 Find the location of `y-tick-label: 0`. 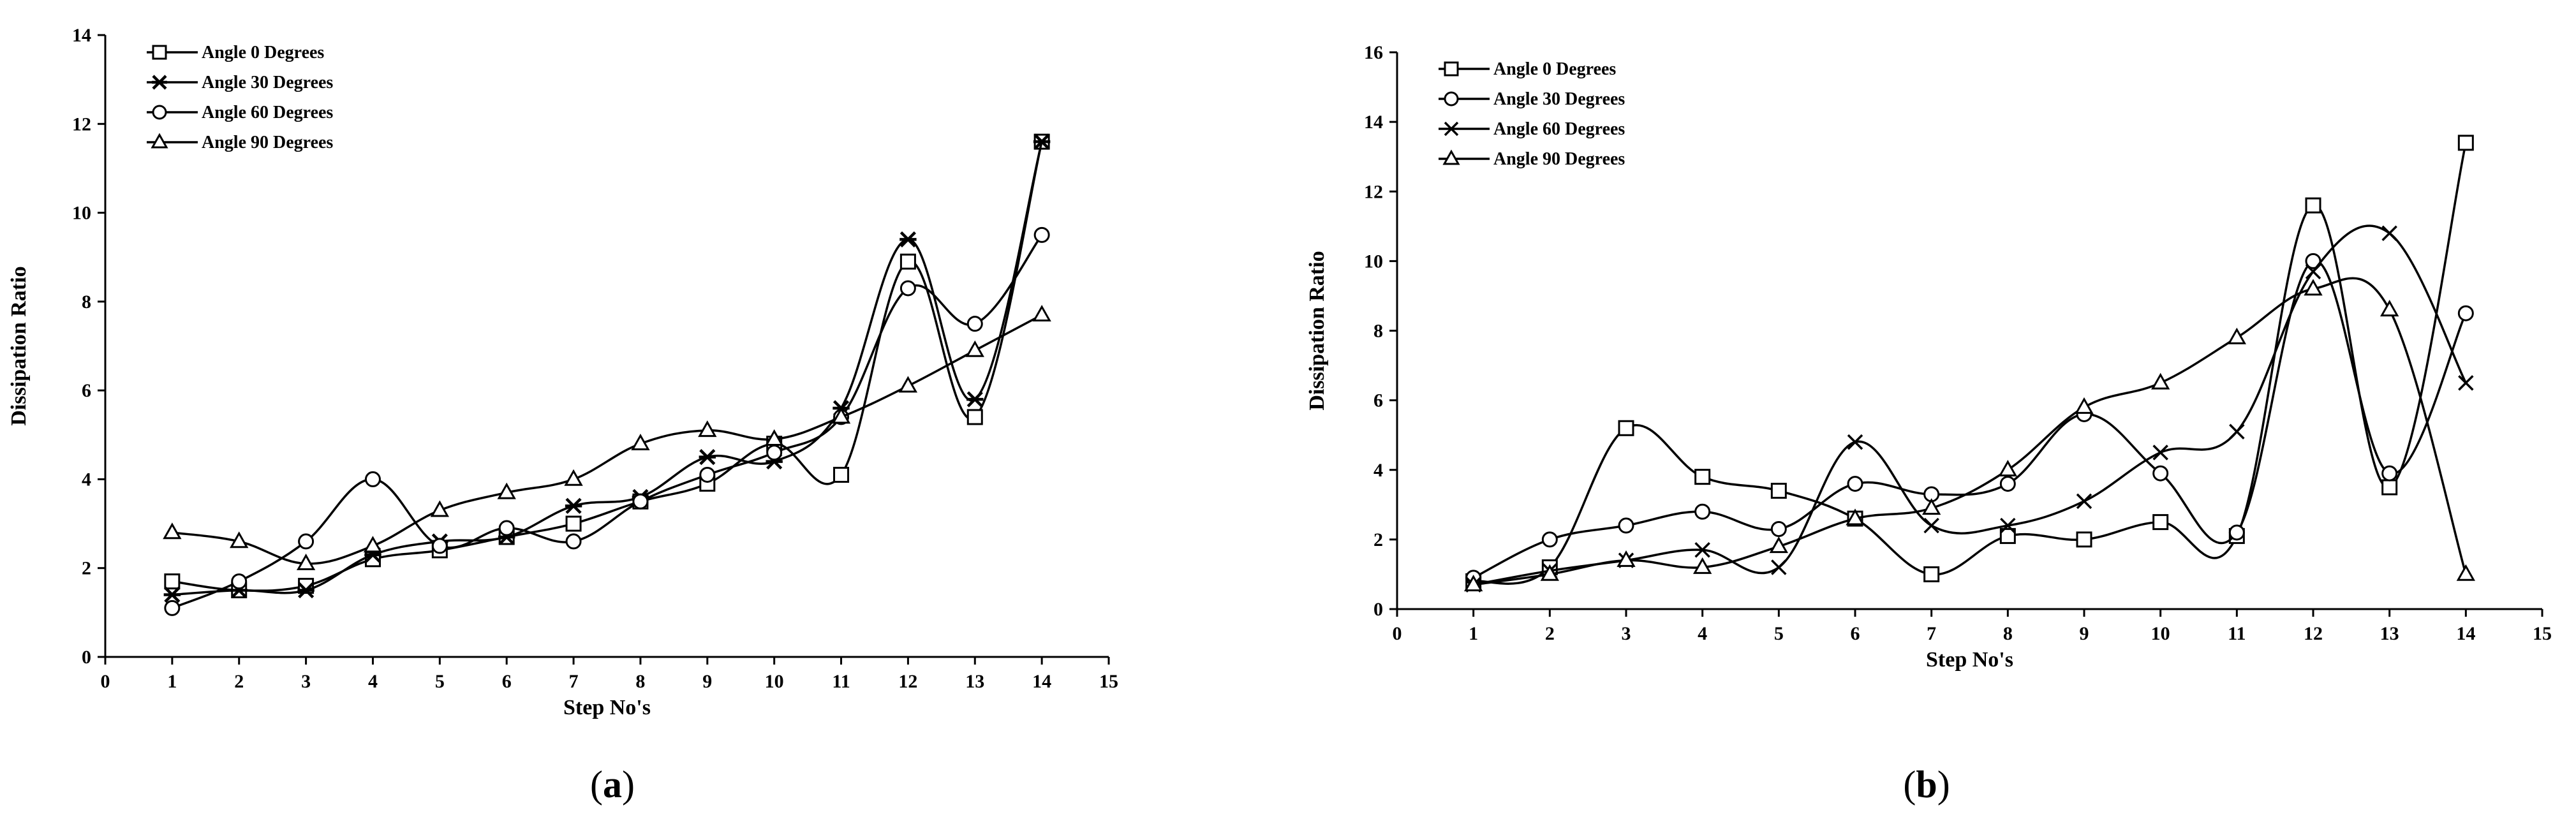

y-tick-label: 0 is located at coordinates (1378, 609).